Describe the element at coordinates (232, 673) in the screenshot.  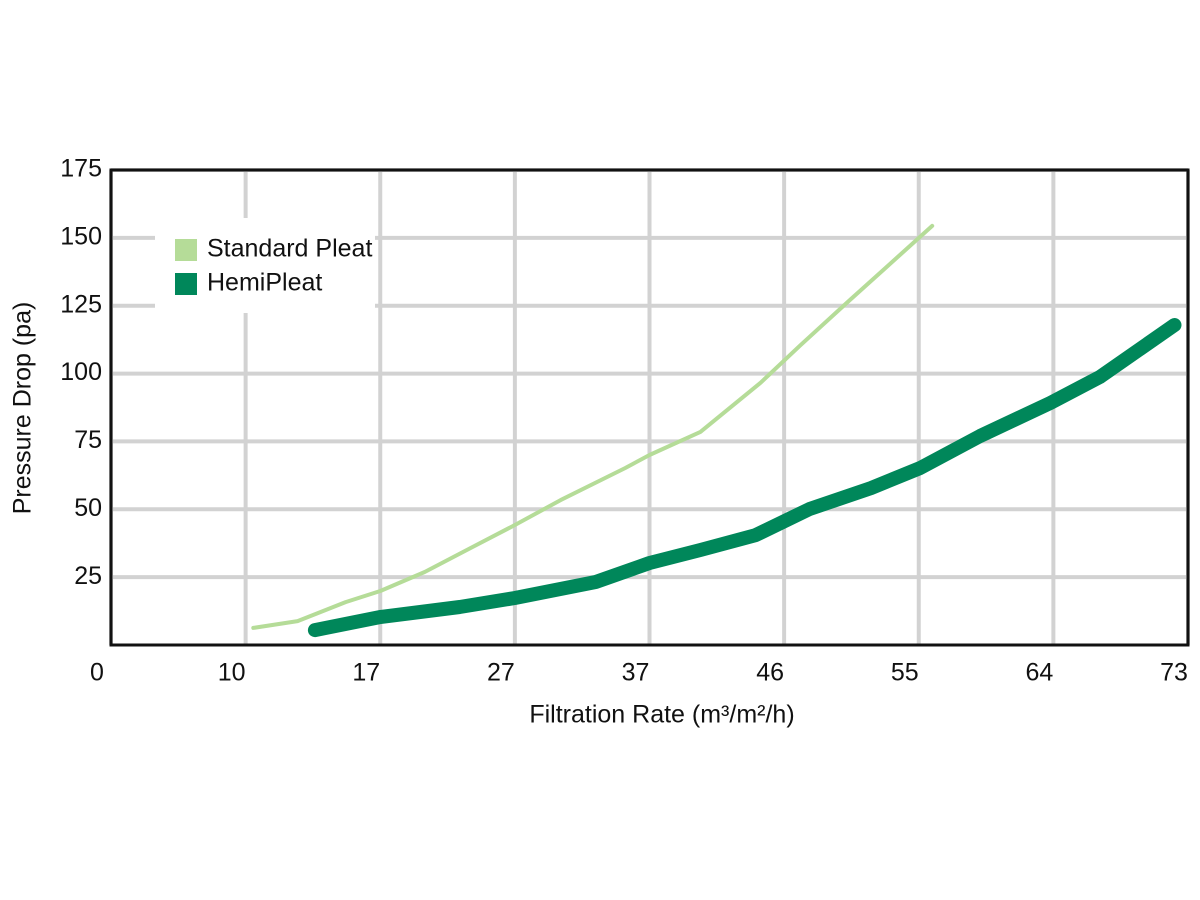
I see `x-tick-label: 10` at that location.